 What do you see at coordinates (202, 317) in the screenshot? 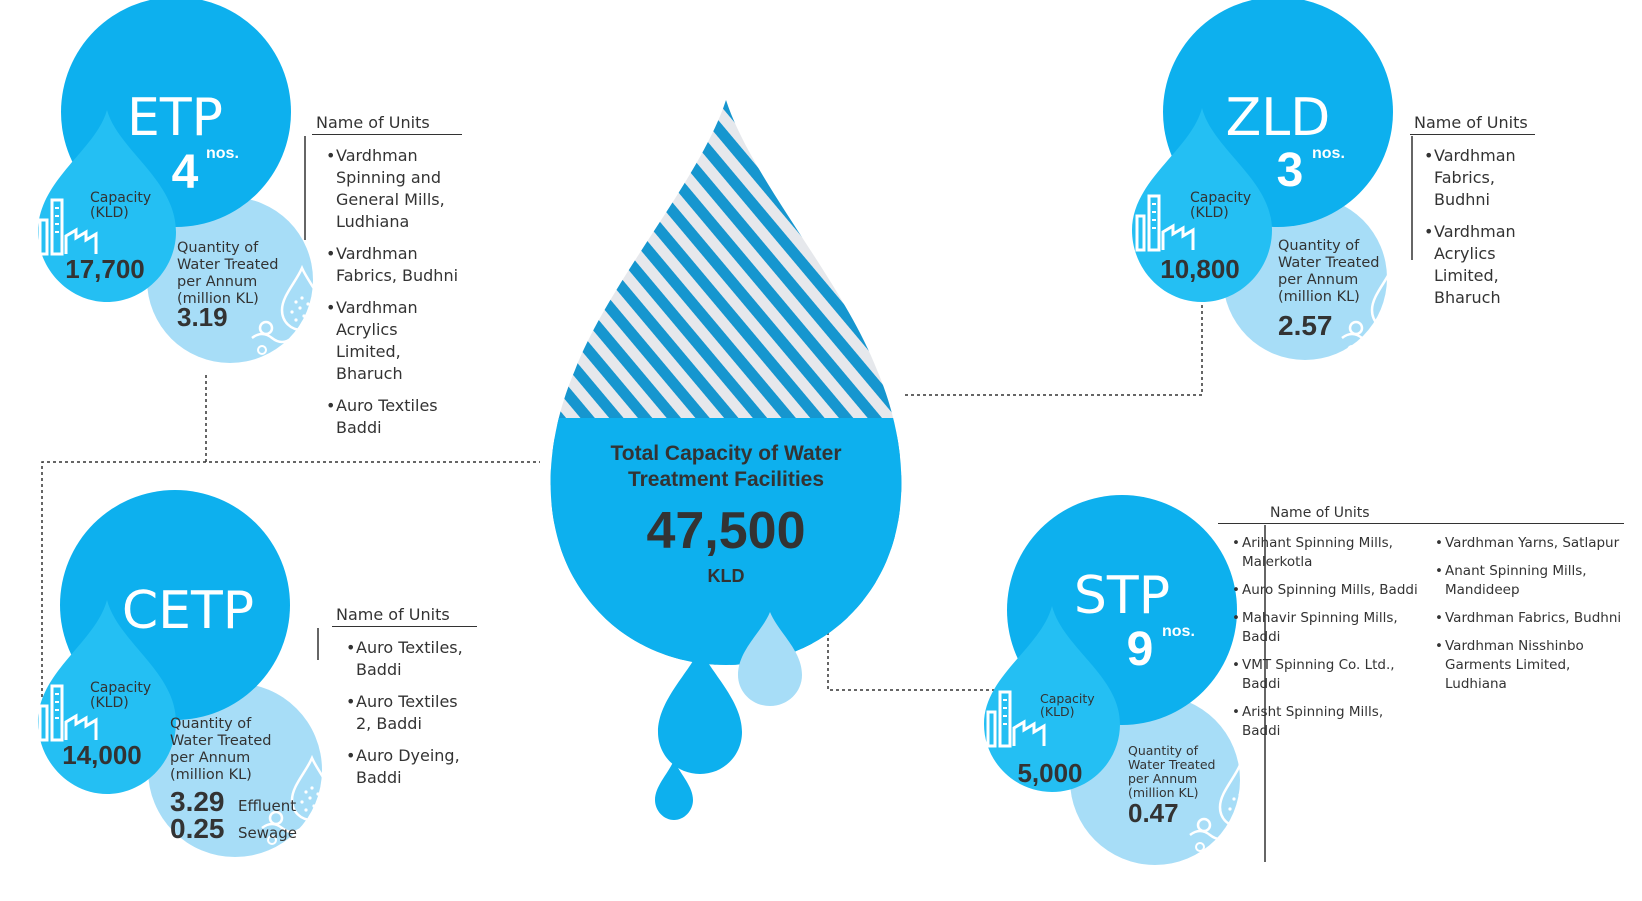
I see `etp-quantity: 3.19` at bounding box center [202, 317].